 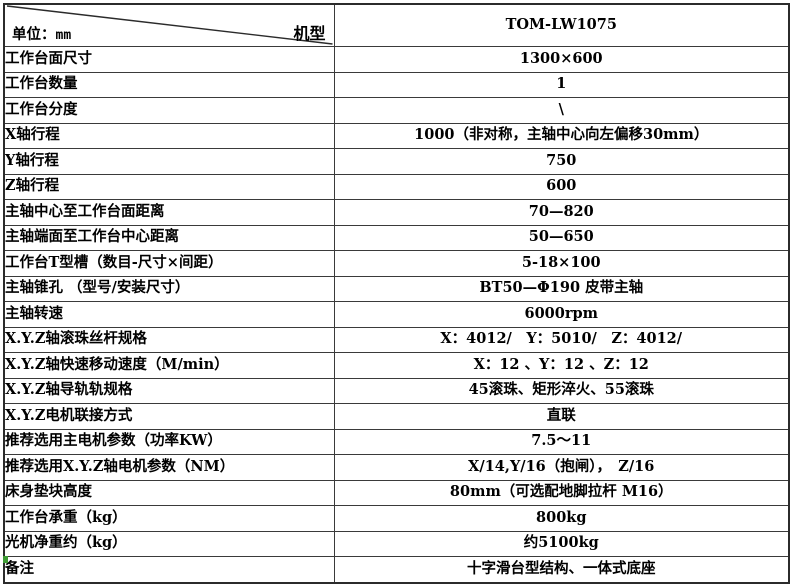 I want to click on spec-label-cell: X.Y.Z轴快速移动速度（M/min）, so click(x=169, y=365).